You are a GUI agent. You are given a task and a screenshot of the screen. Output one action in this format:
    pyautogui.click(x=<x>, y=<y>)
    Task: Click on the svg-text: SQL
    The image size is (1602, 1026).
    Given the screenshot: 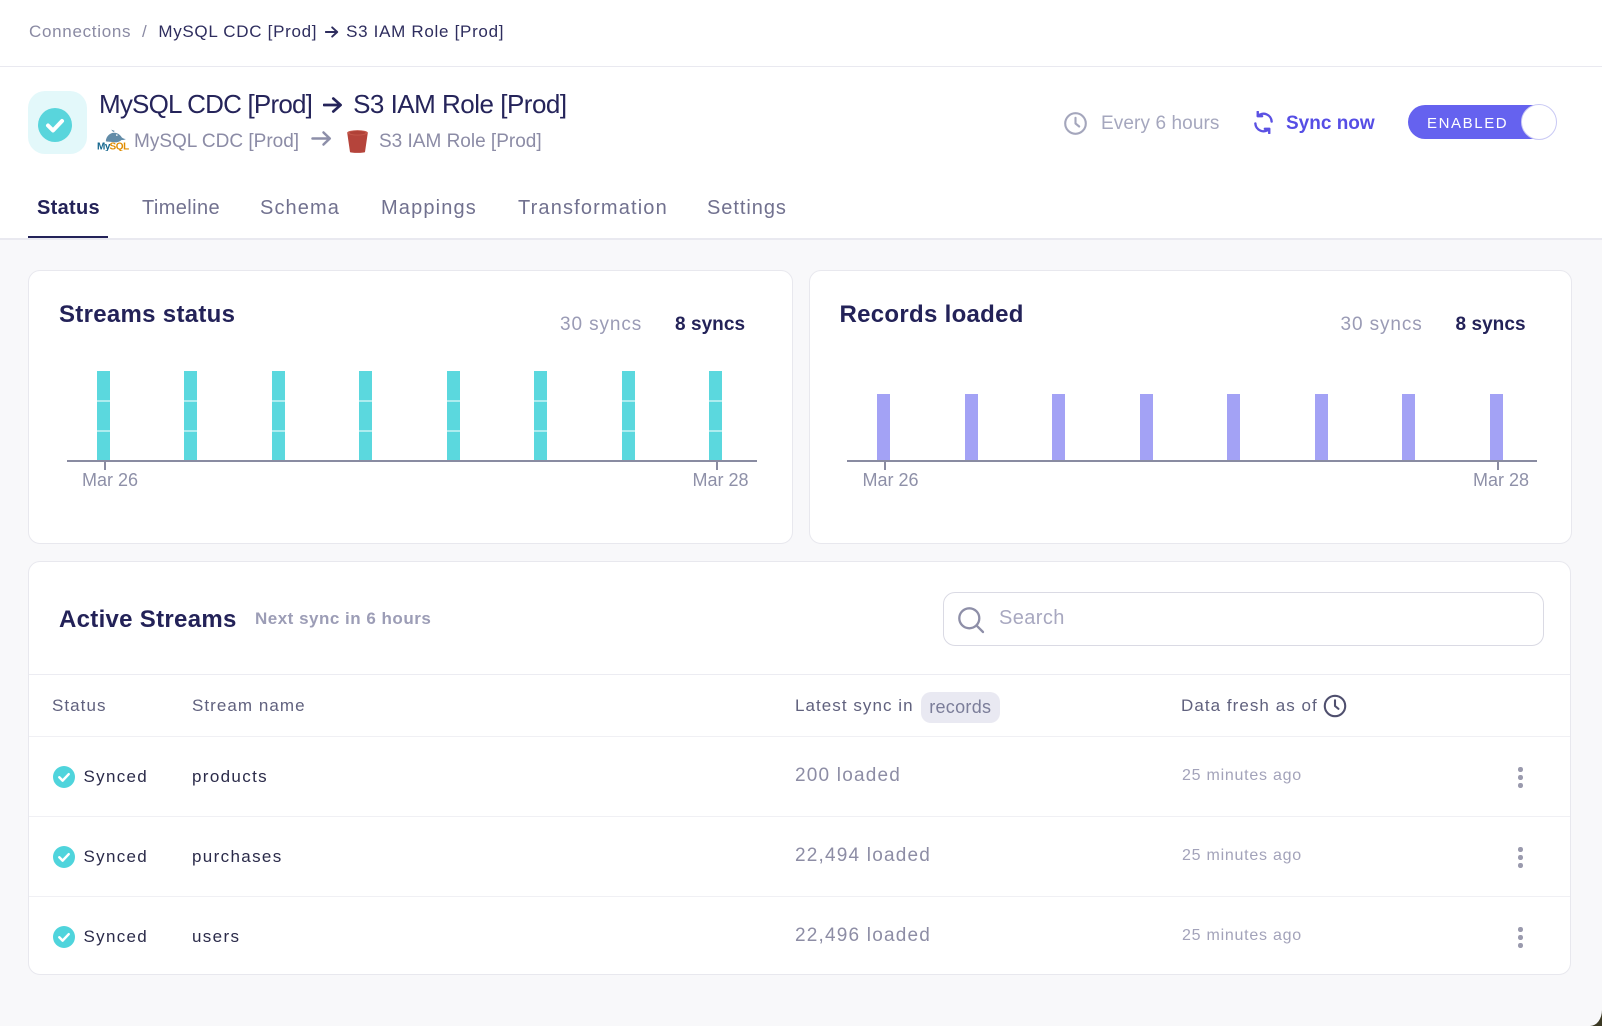 What is the action you would take?
    pyautogui.click(x=120, y=147)
    